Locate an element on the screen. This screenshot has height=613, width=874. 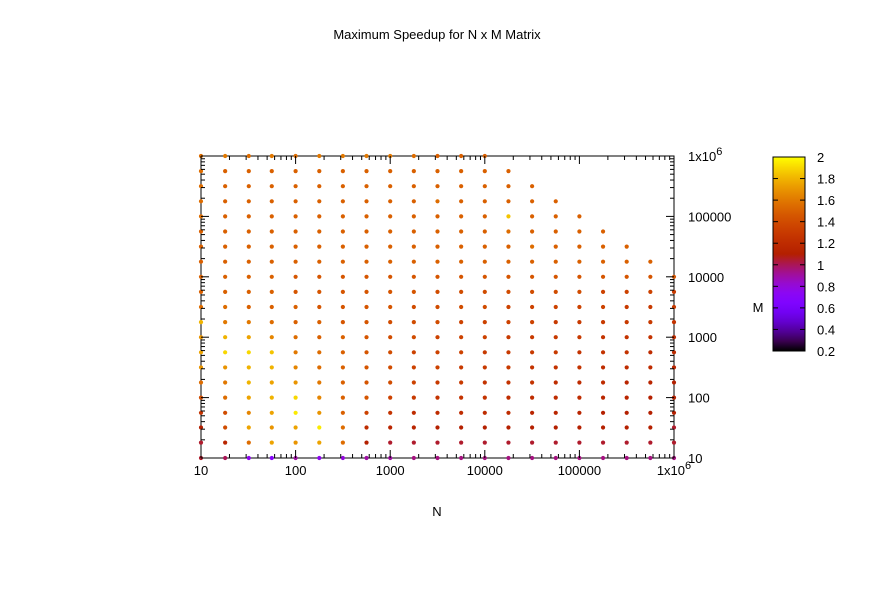
colorbar-border is located at coordinates (789, 254).